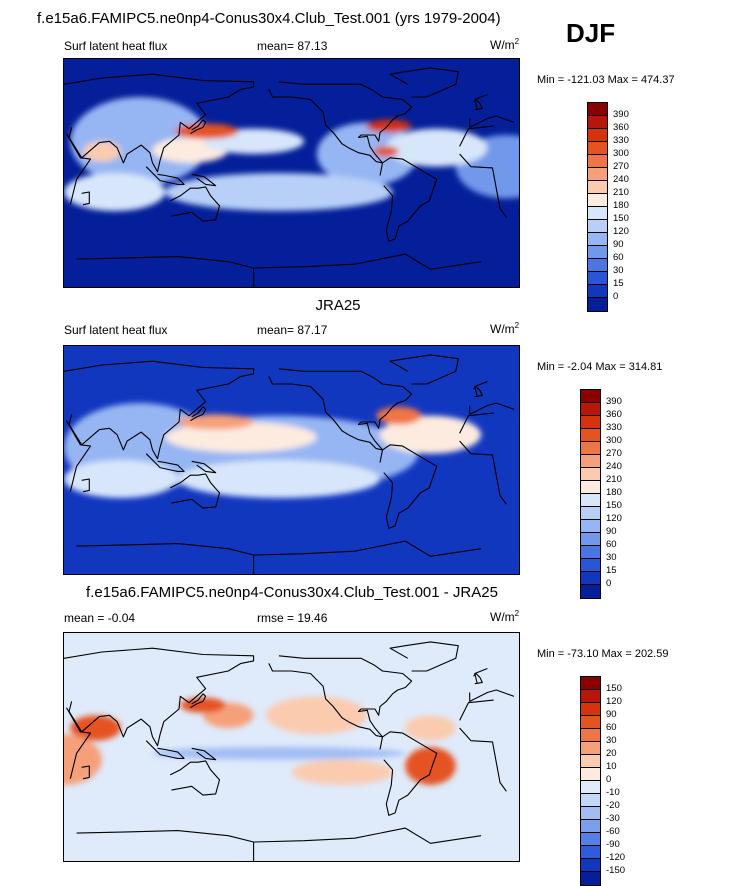  What do you see at coordinates (611, 753) in the screenshot?
I see `colorbar-tick-label: 20` at bounding box center [611, 753].